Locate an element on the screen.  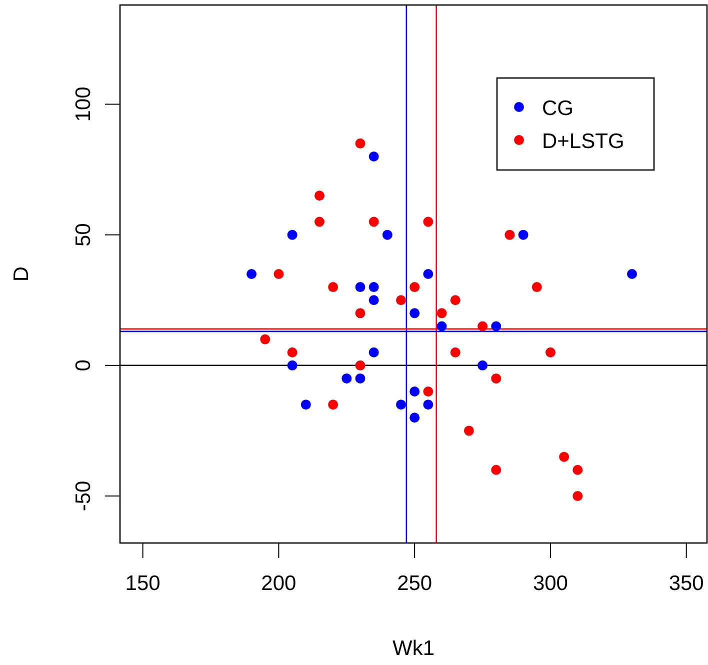
x-axis-title: Wk1 is located at coordinates (413, 648).